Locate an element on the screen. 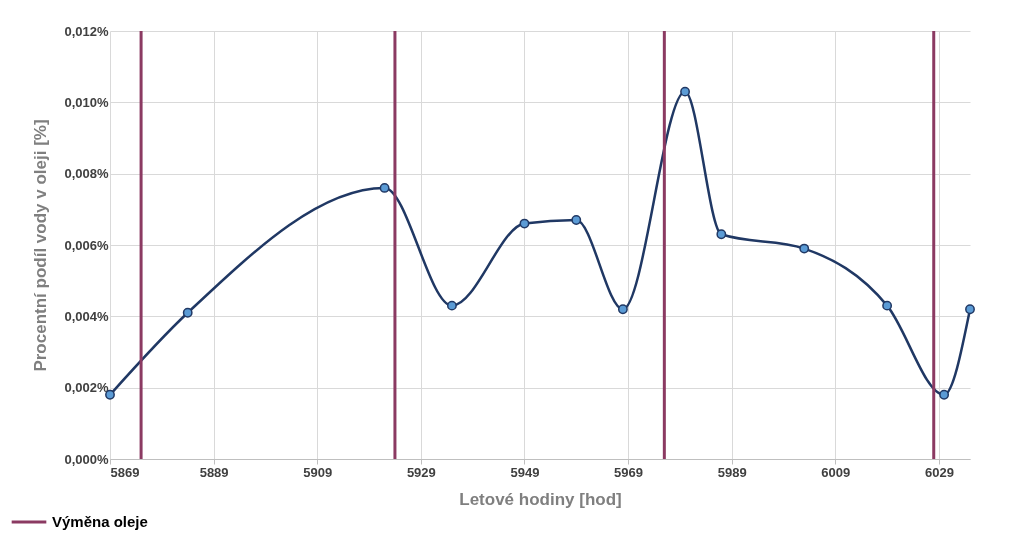 The width and height of the screenshot is (1026, 543). x-axis-title: Letové hodiny [hod] is located at coordinates (540, 499).